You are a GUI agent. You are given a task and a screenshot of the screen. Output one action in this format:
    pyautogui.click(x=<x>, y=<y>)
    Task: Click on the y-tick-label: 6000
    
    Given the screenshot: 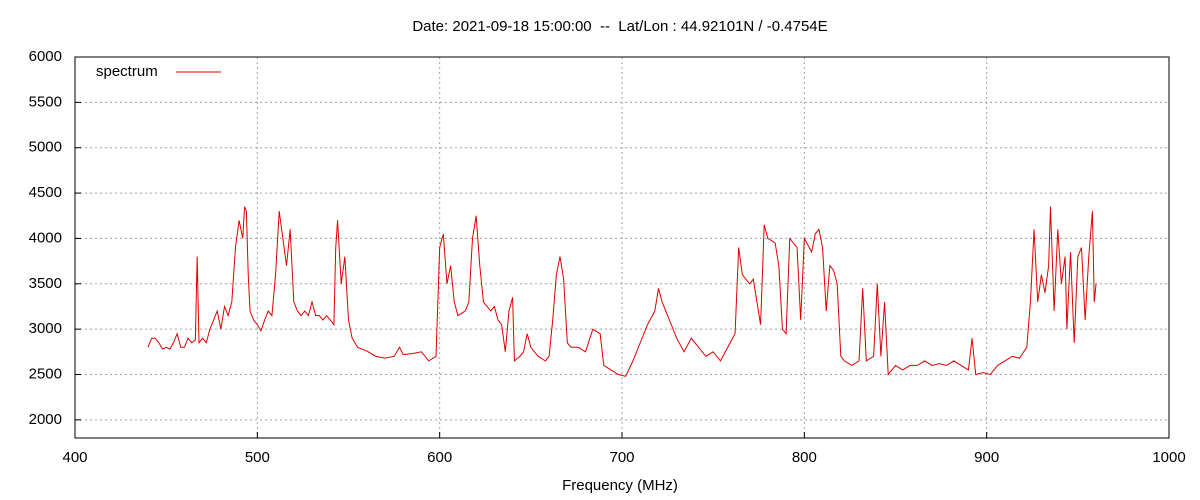 What is the action you would take?
    pyautogui.click(x=45, y=56)
    